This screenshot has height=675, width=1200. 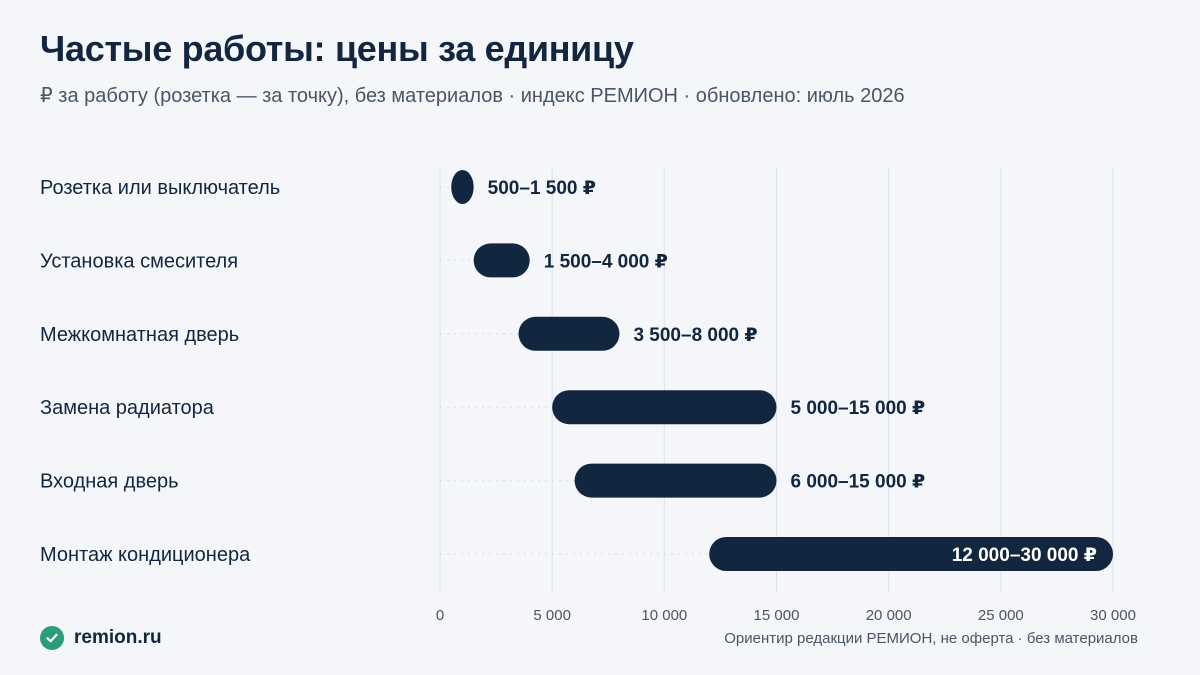 I want to click on data-label: 12 000–30 000 ₽, so click(x=1024, y=555).